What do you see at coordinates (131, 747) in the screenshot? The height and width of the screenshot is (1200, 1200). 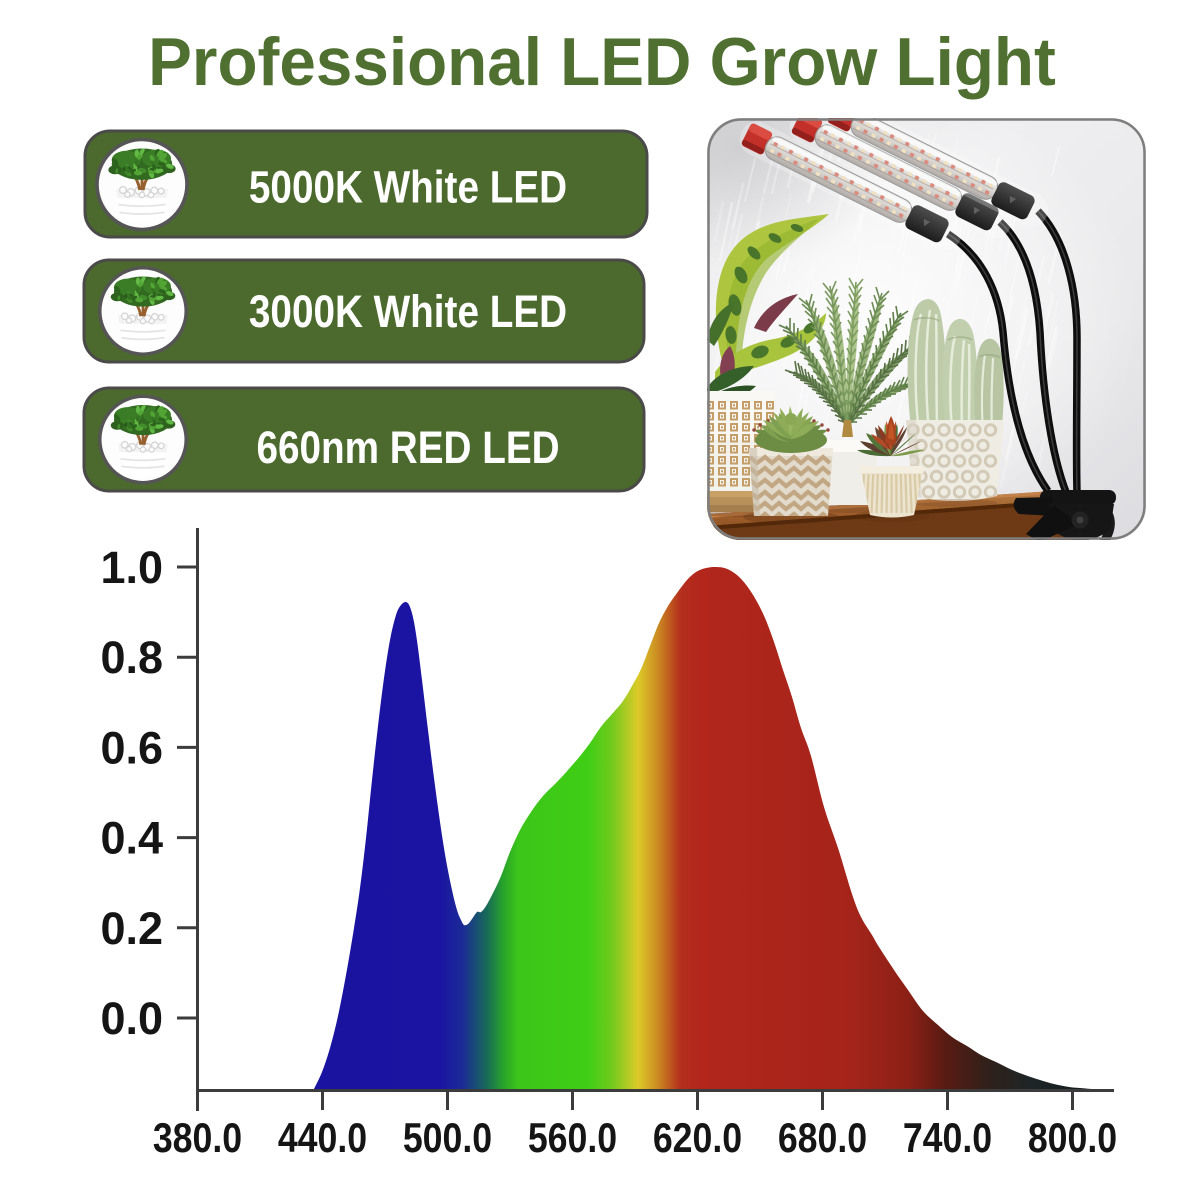 I see `svg-text: 0.6` at bounding box center [131, 747].